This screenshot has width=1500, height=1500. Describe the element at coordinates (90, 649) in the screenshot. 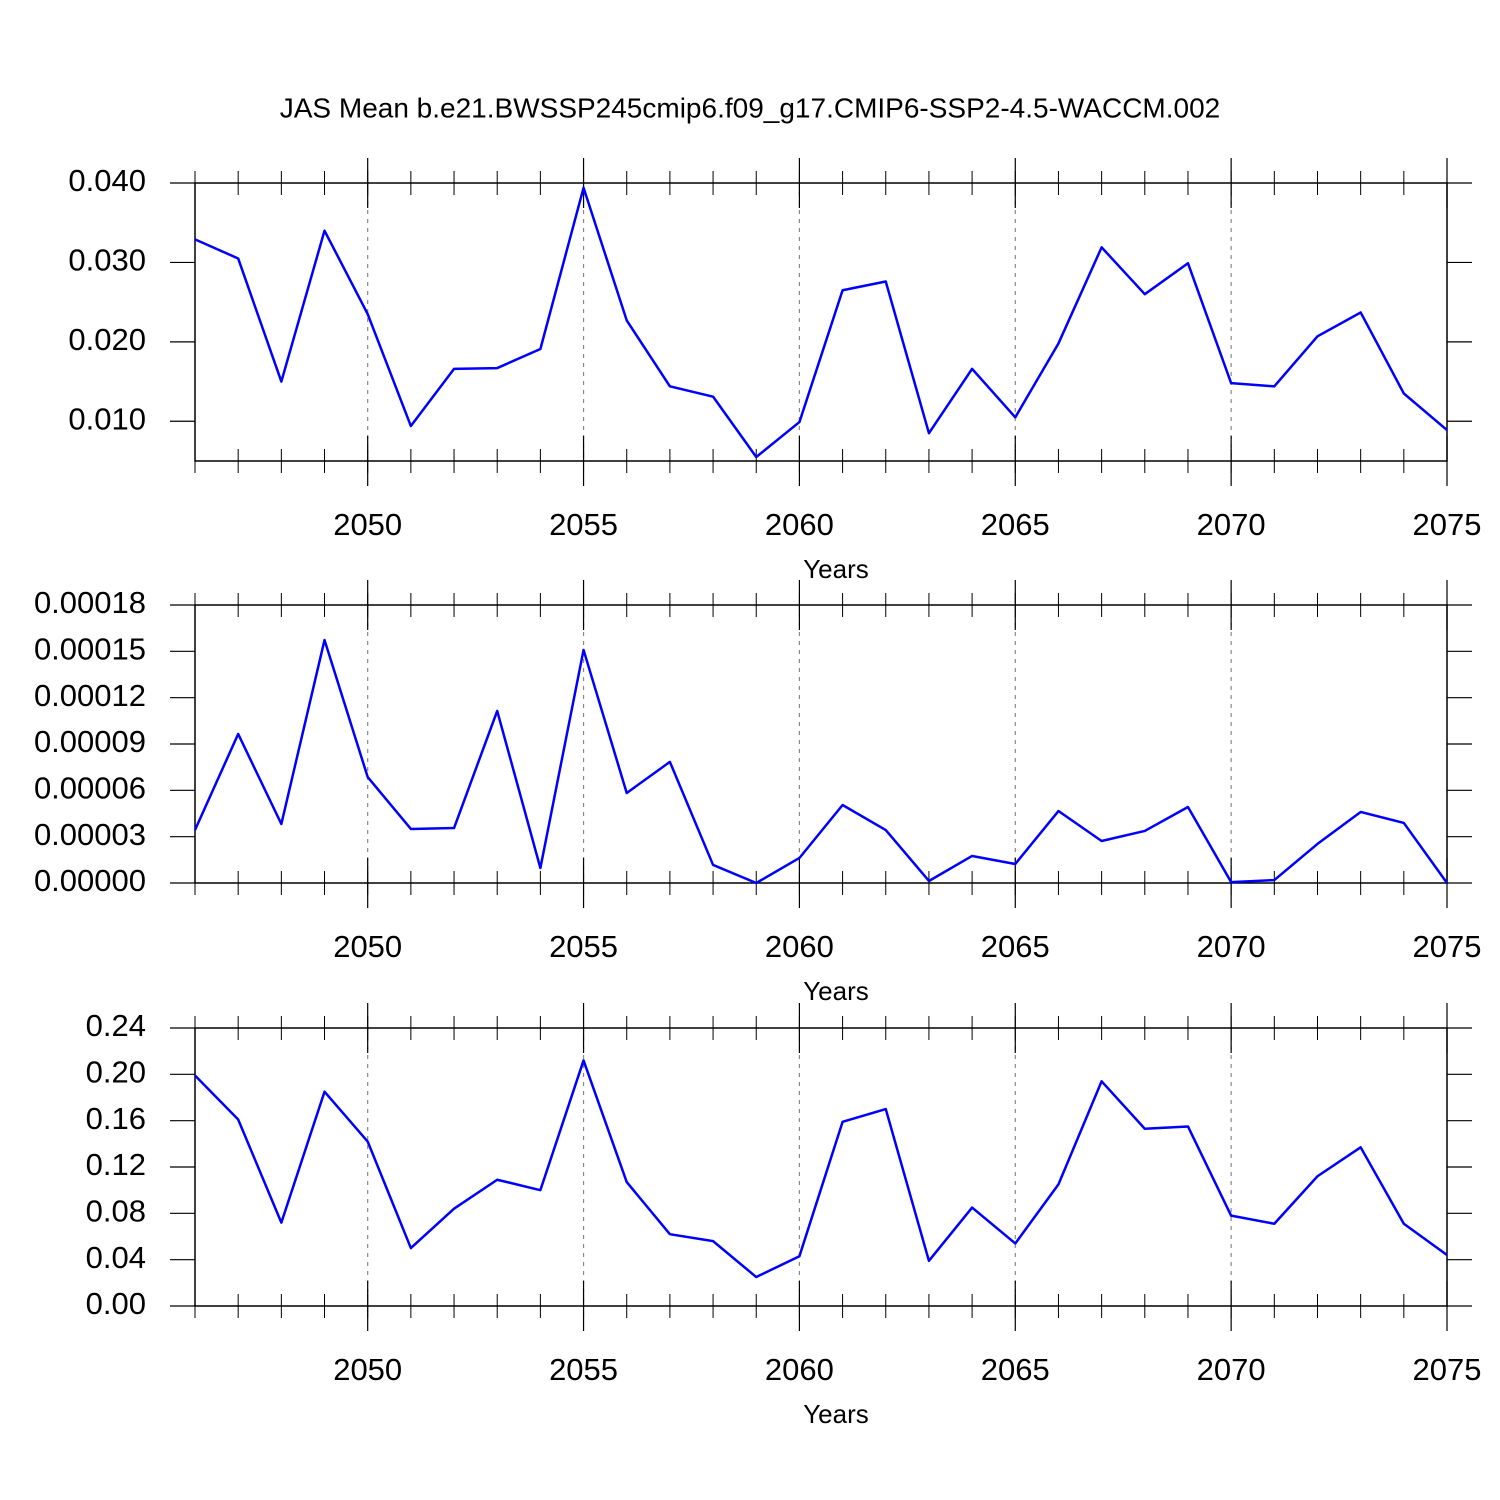

I see `y-tick-label: 0.00015` at that location.